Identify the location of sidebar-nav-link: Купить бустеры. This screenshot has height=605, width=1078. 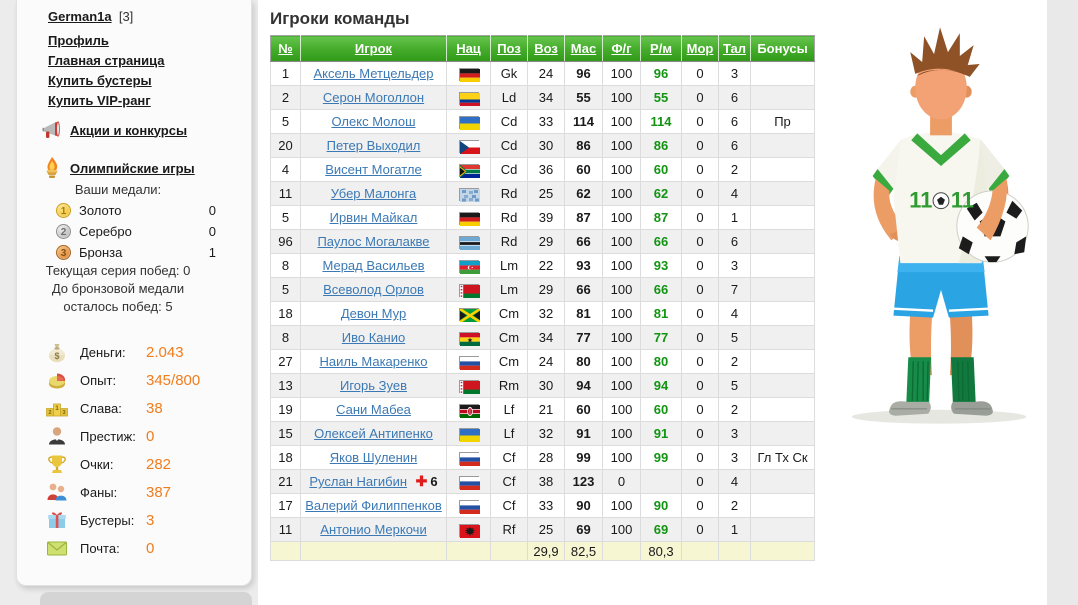
(100, 80).